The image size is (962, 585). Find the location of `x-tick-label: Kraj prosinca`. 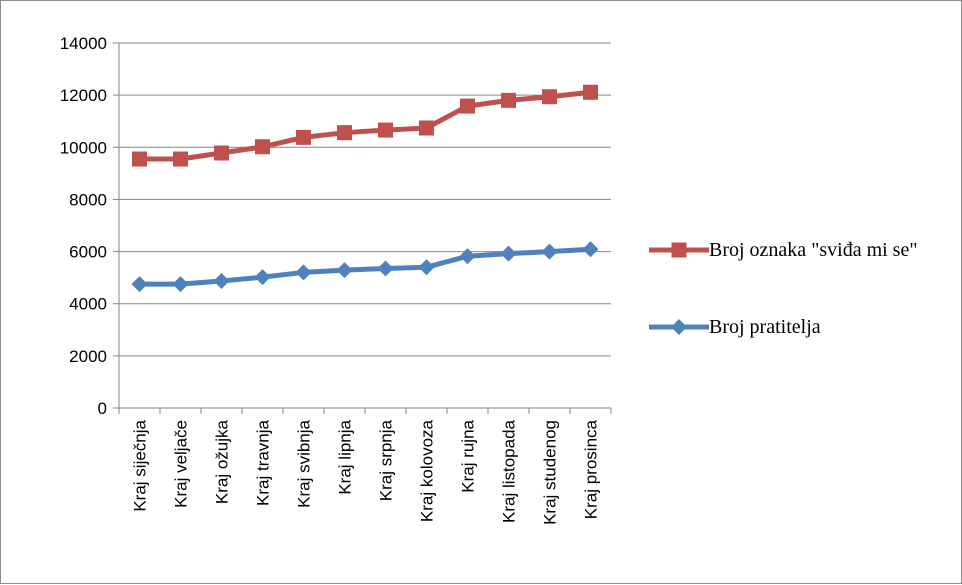

x-tick-label: Kraj prosinca is located at coordinates (591, 469).